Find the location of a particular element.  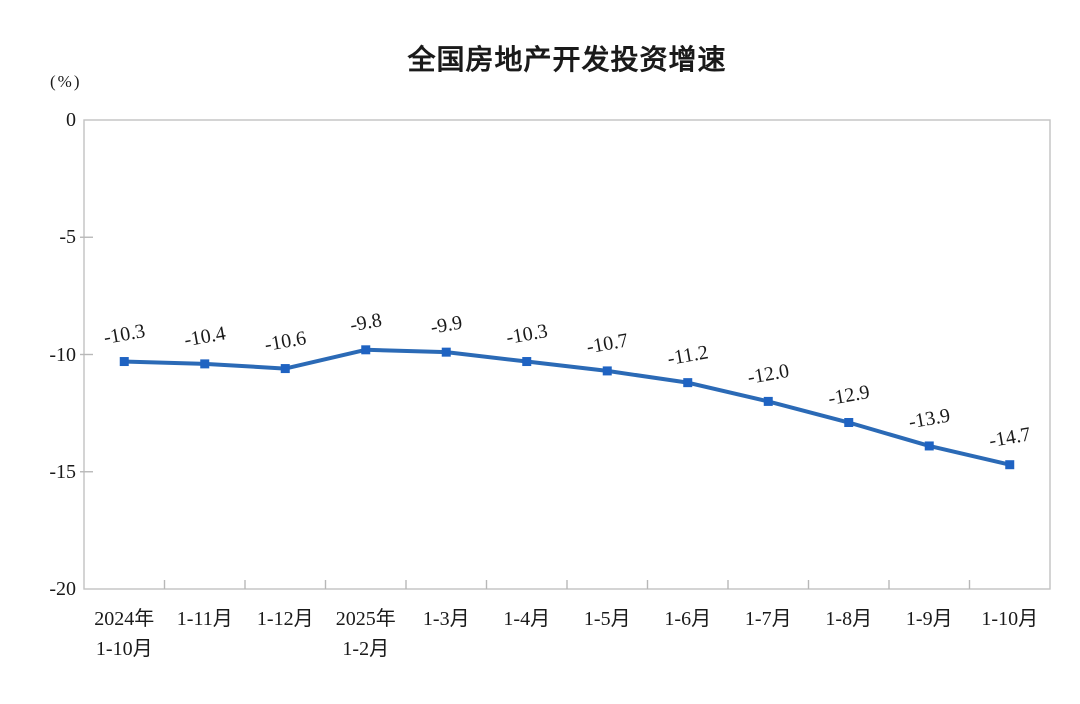

x-axis-label: 1-10月 is located at coordinates (1010, 619).